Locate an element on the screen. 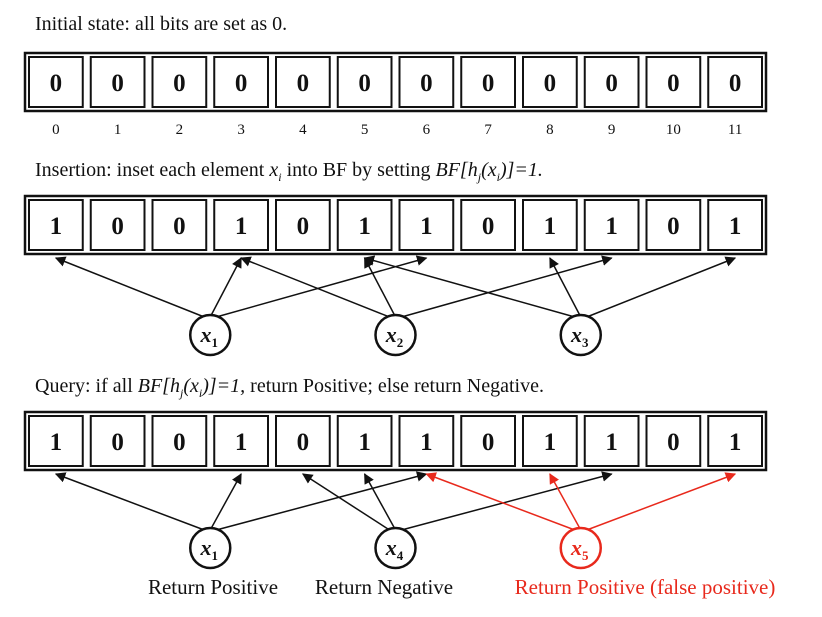  bit-index-6: 6 is located at coordinates (427, 130).